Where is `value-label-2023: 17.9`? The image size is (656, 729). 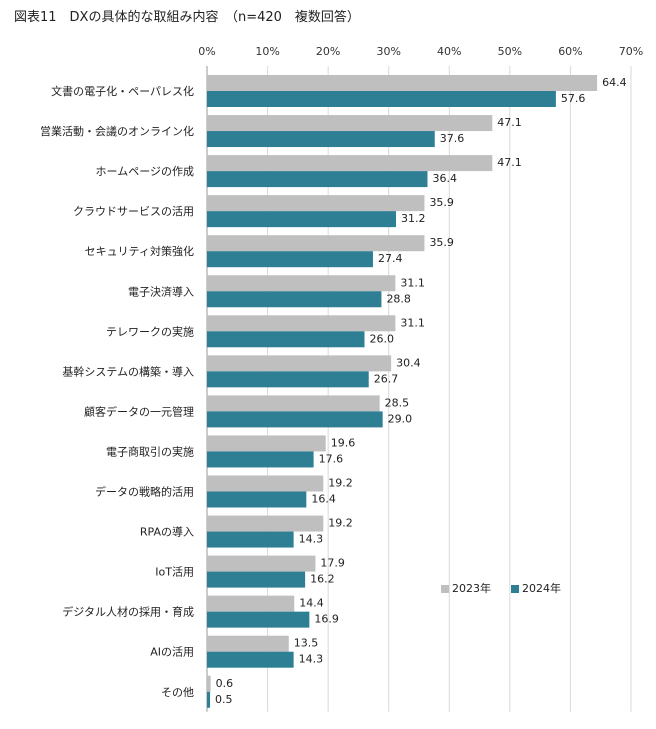
value-label-2023: 17.9 is located at coordinates (332, 563).